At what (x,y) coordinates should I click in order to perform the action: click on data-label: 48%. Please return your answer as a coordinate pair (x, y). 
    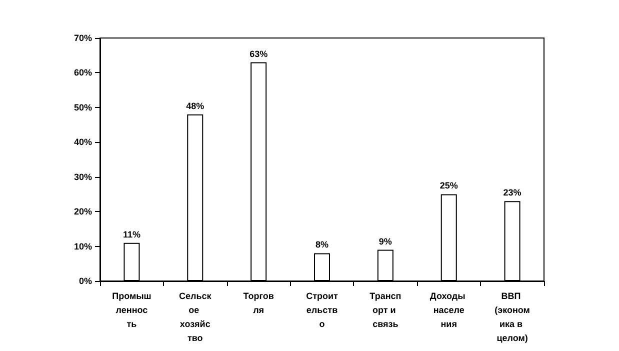
    Looking at the image, I should click on (195, 105).